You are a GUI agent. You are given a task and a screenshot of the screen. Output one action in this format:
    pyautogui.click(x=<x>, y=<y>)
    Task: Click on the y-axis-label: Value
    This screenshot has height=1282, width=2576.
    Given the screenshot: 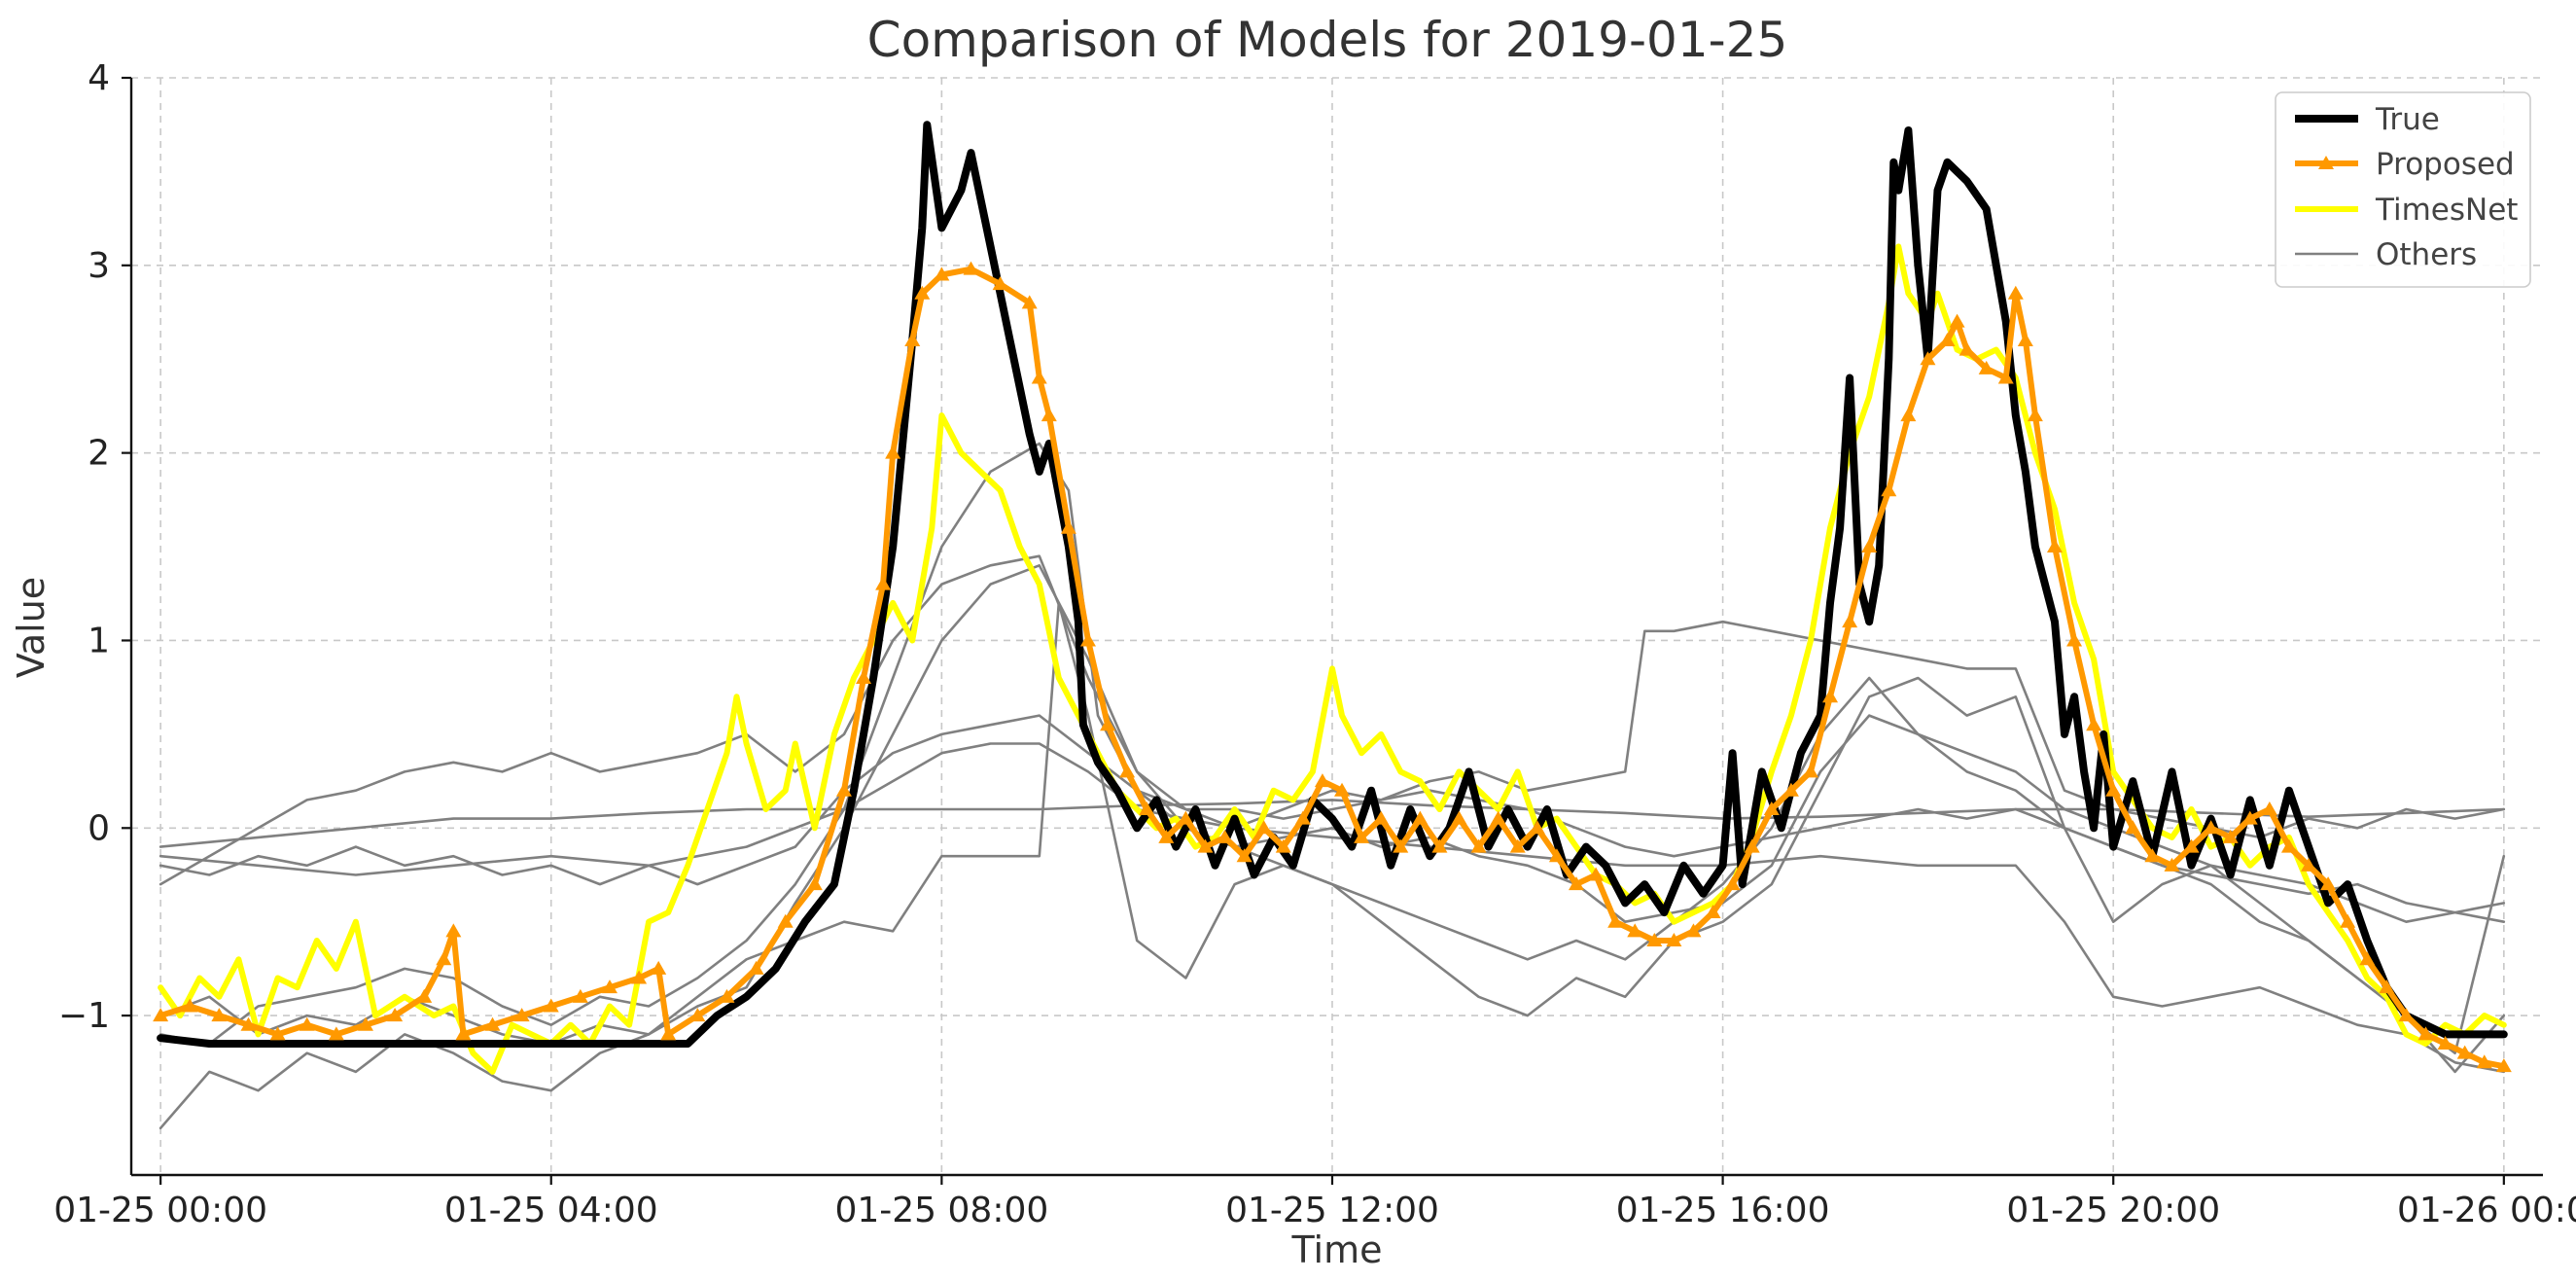 What is the action you would take?
    pyautogui.click(x=32, y=628)
    